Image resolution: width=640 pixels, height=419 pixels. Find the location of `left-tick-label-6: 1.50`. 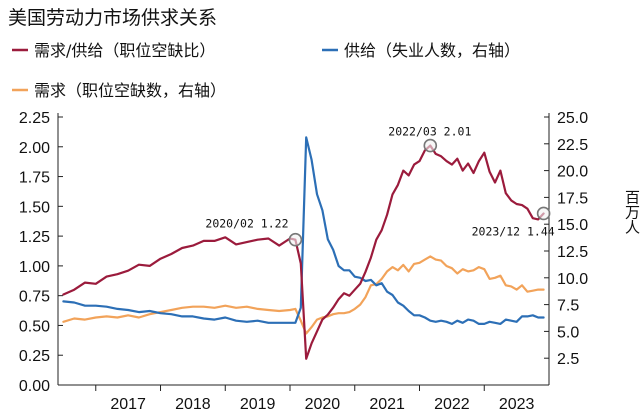

left-tick-label-6: 1.50 is located at coordinates (34, 207).